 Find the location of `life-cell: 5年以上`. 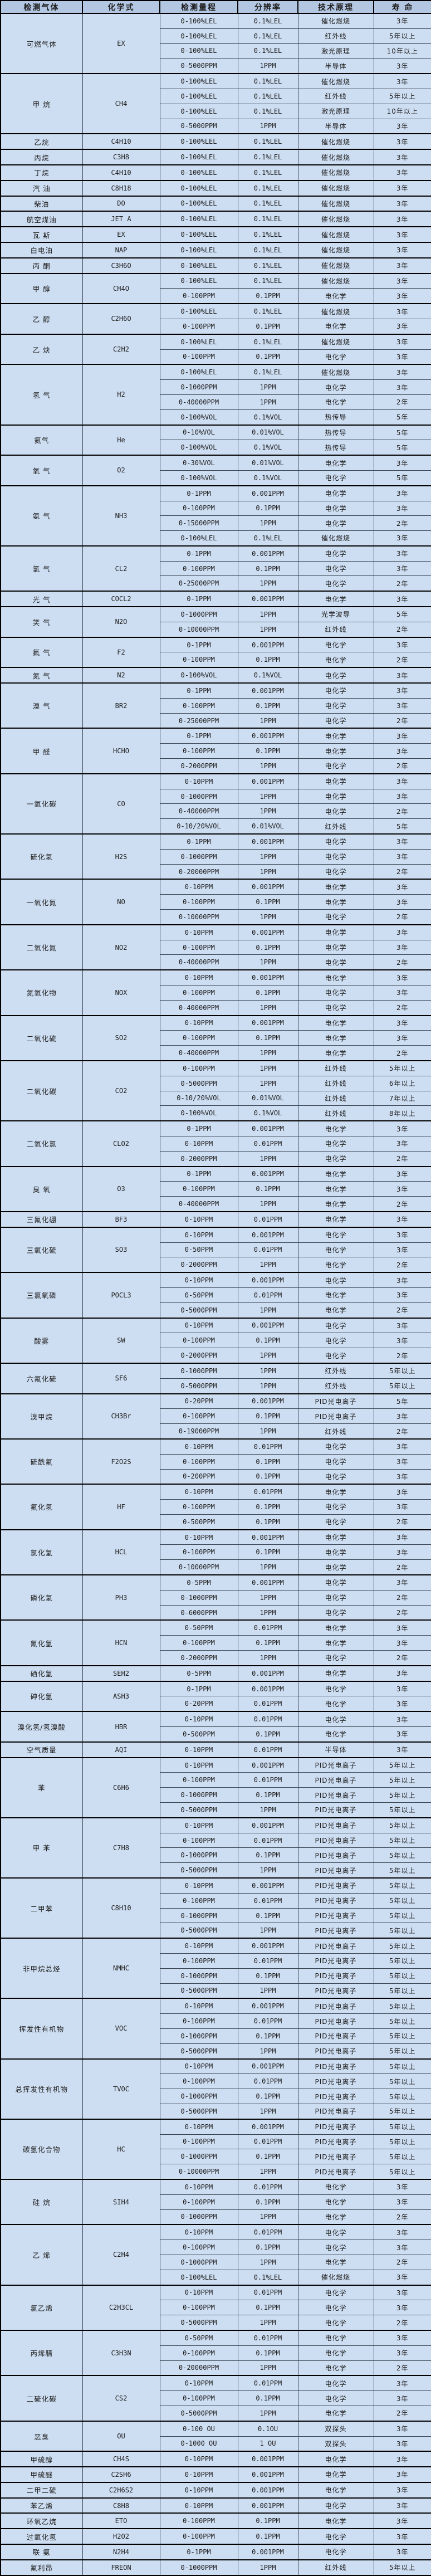

life-cell: 5年以上 is located at coordinates (402, 1370).